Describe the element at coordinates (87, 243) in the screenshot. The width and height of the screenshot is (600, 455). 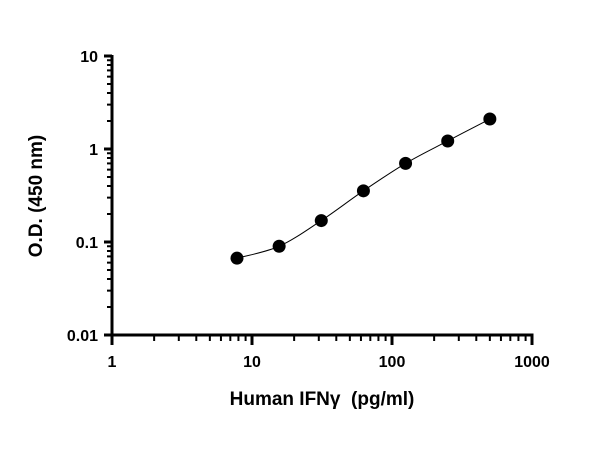
I see `y-tick-label: 0.1` at that location.